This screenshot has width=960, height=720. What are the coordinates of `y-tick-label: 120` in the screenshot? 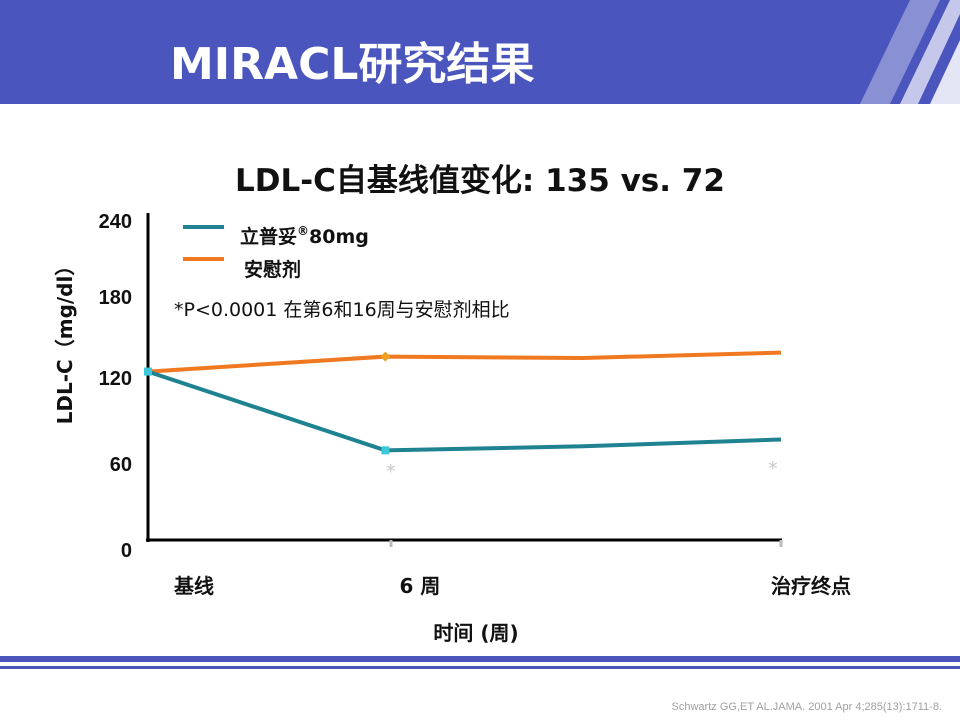 It's located at (115, 379).